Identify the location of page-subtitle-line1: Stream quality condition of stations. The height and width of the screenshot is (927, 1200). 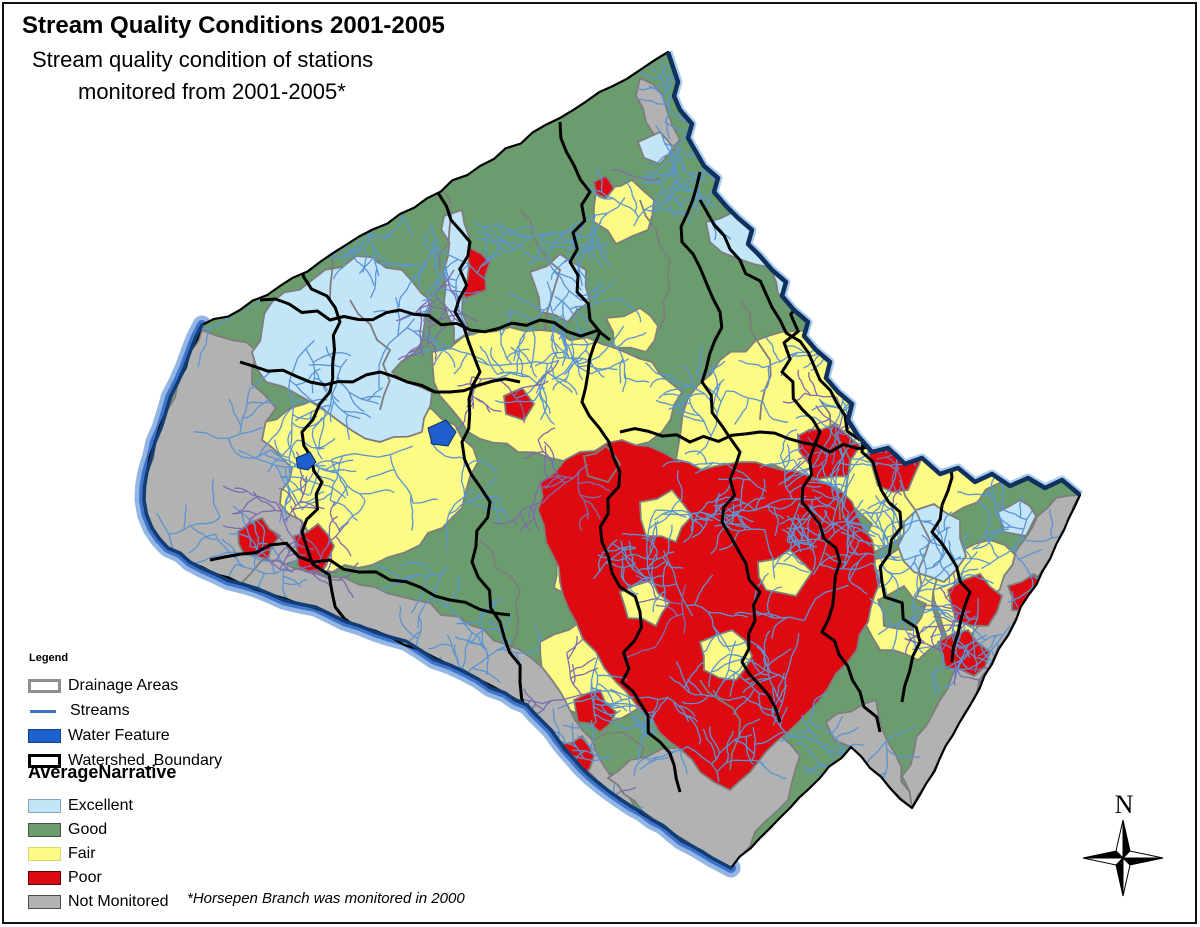
(203, 59).